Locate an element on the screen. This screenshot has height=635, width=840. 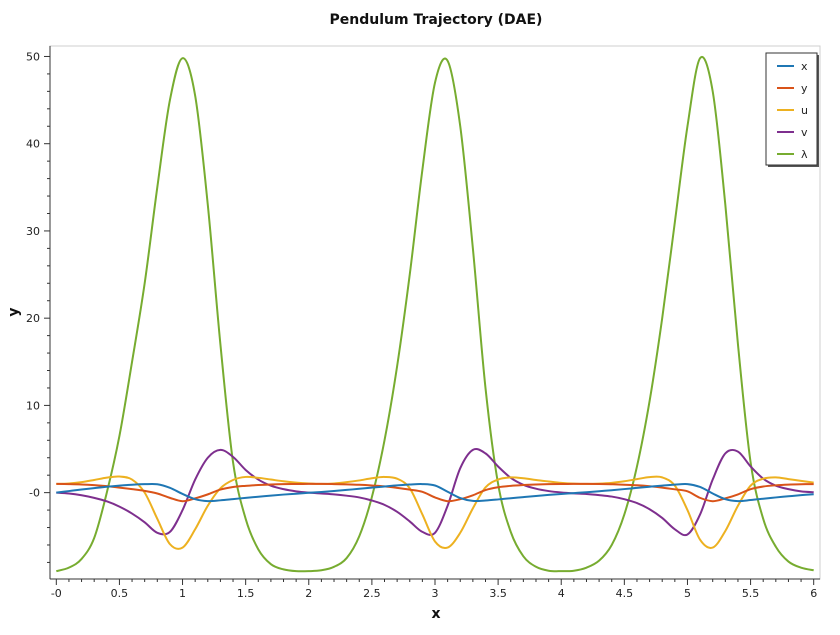
y-axis: -0 10 20 30 40 50 is located at coordinates (38, 312).